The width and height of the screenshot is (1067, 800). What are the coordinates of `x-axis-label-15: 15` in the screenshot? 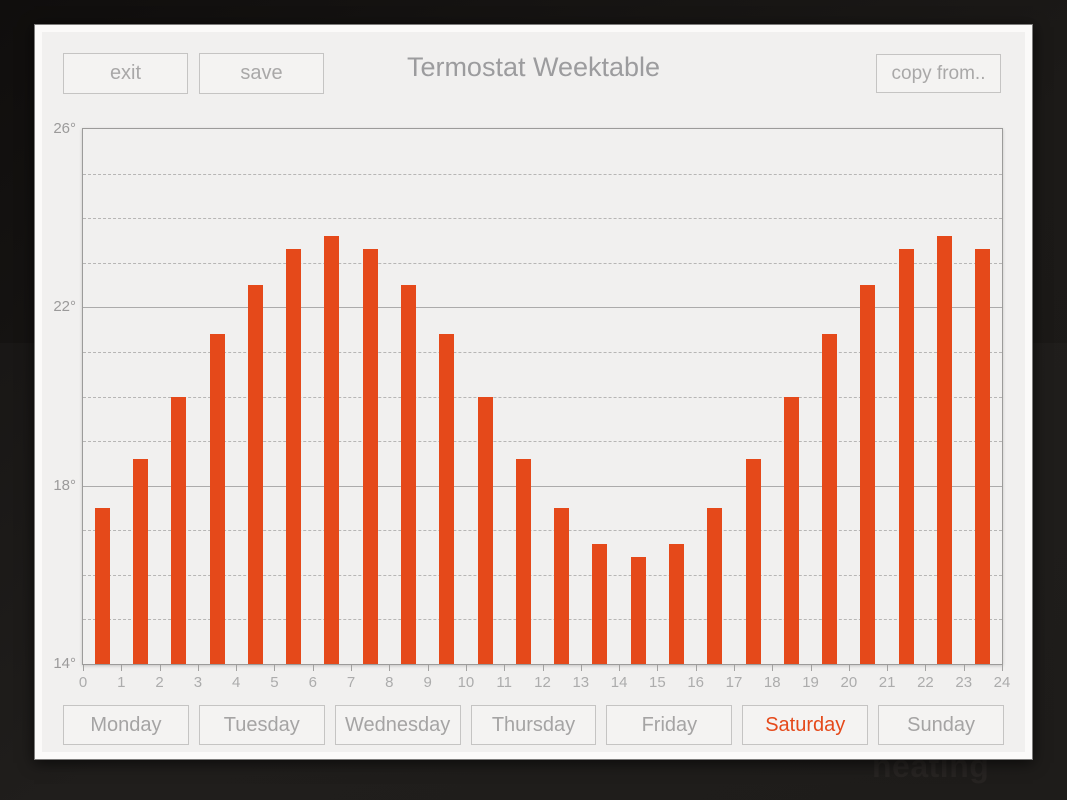 It's located at (657, 682).